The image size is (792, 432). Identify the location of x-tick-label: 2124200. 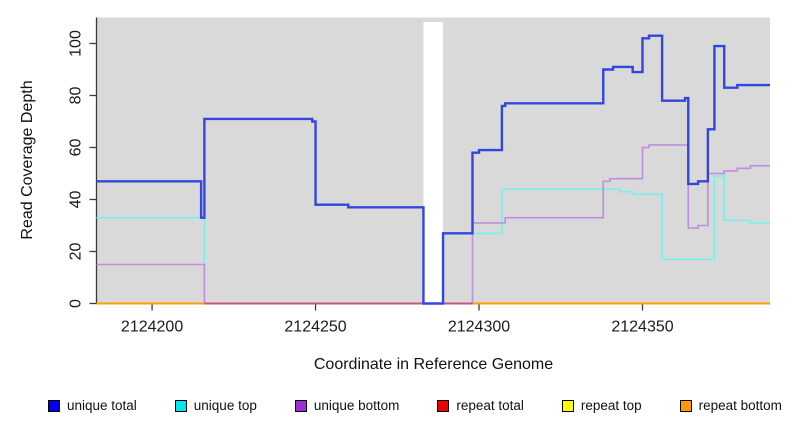
(152, 327).